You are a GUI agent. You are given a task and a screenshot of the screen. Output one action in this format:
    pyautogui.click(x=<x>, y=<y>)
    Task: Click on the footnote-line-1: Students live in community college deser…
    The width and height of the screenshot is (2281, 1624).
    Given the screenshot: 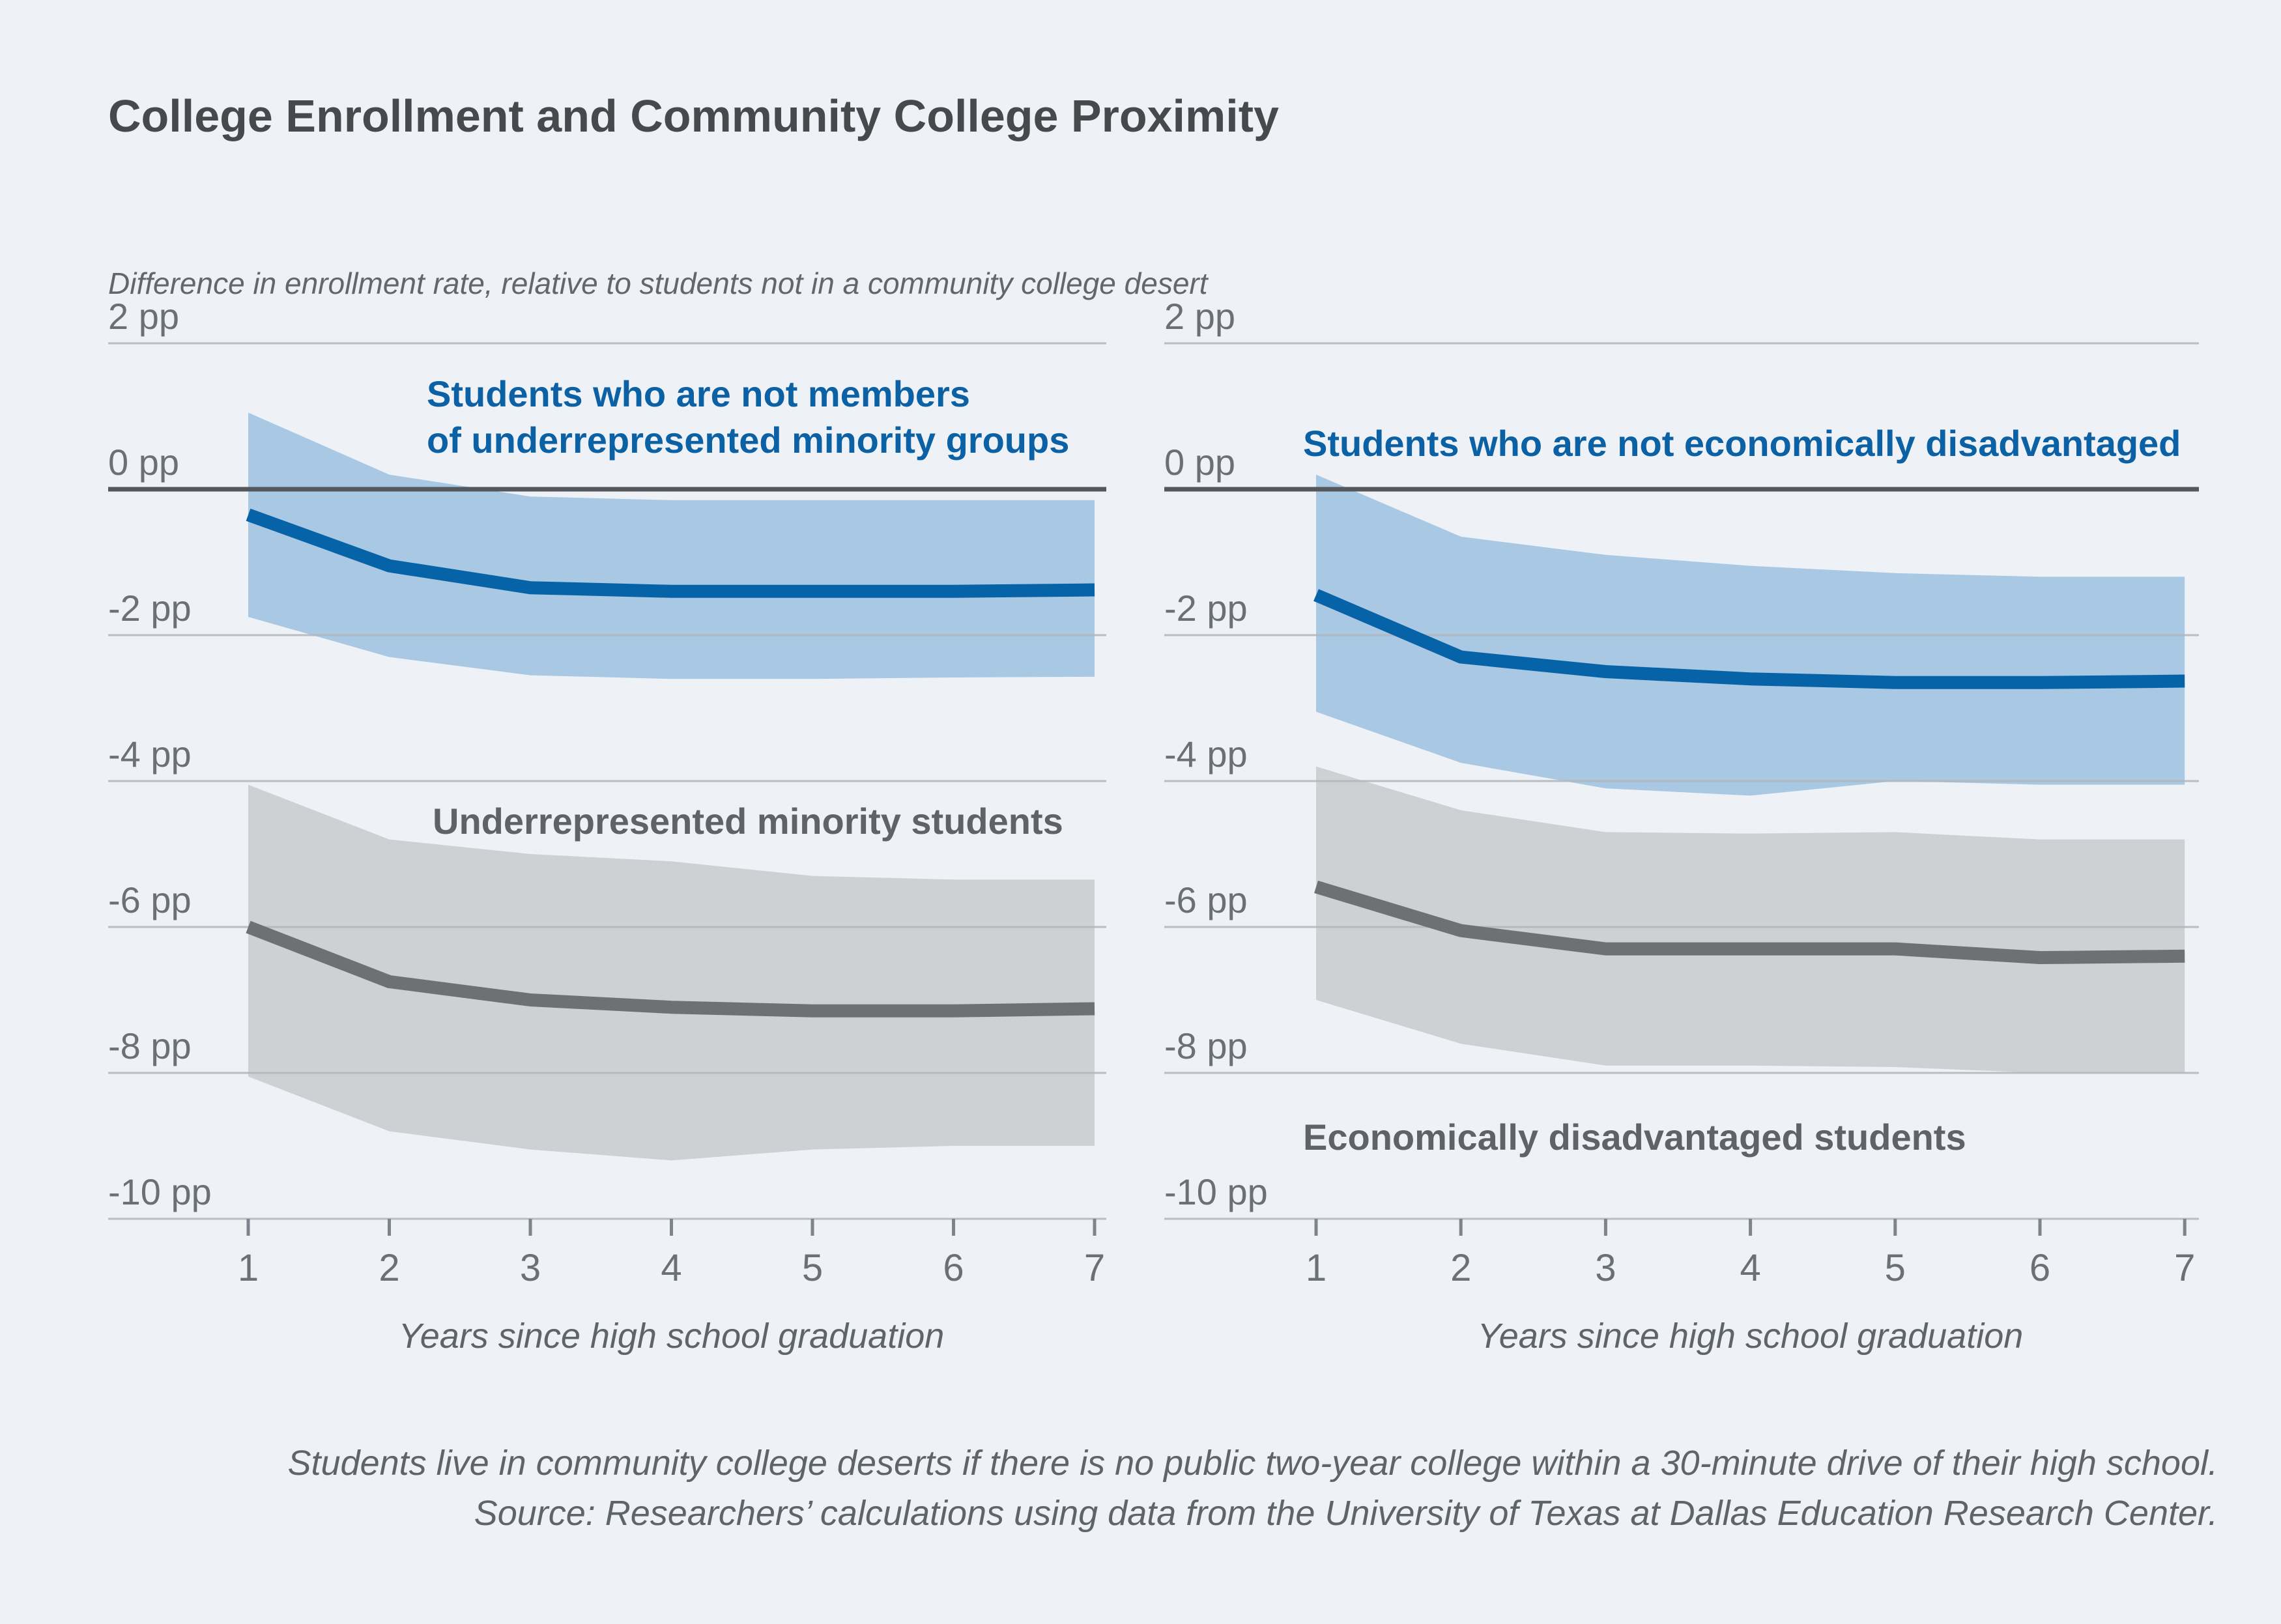 What is the action you would take?
    pyautogui.click(x=1252, y=1463)
    